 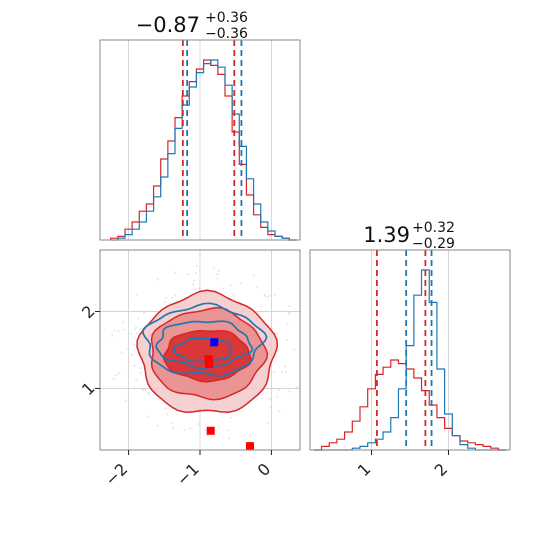 I want to click on top-panel-frame, so click(x=200, y=140).